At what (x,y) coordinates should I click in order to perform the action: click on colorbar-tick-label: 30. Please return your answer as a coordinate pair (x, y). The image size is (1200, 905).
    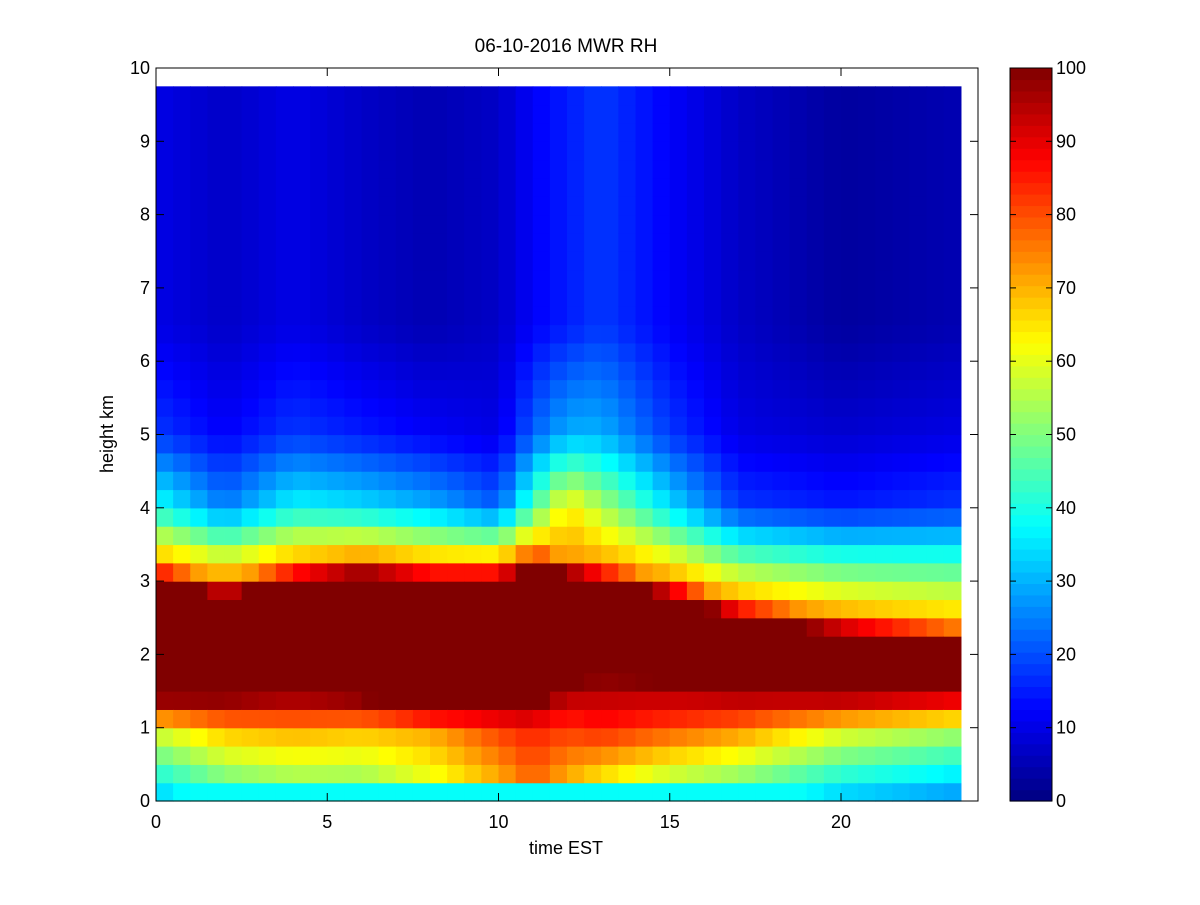
    Looking at the image, I should click on (1066, 581).